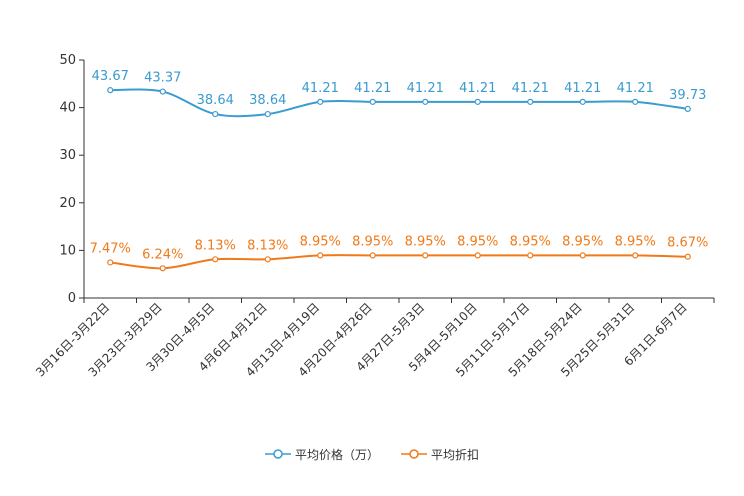 The height and width of the screenshot is (496, 744). Describe the element at coordinates (687, 243) in the screenshot. I see `data-label: 8.67%` at that location.